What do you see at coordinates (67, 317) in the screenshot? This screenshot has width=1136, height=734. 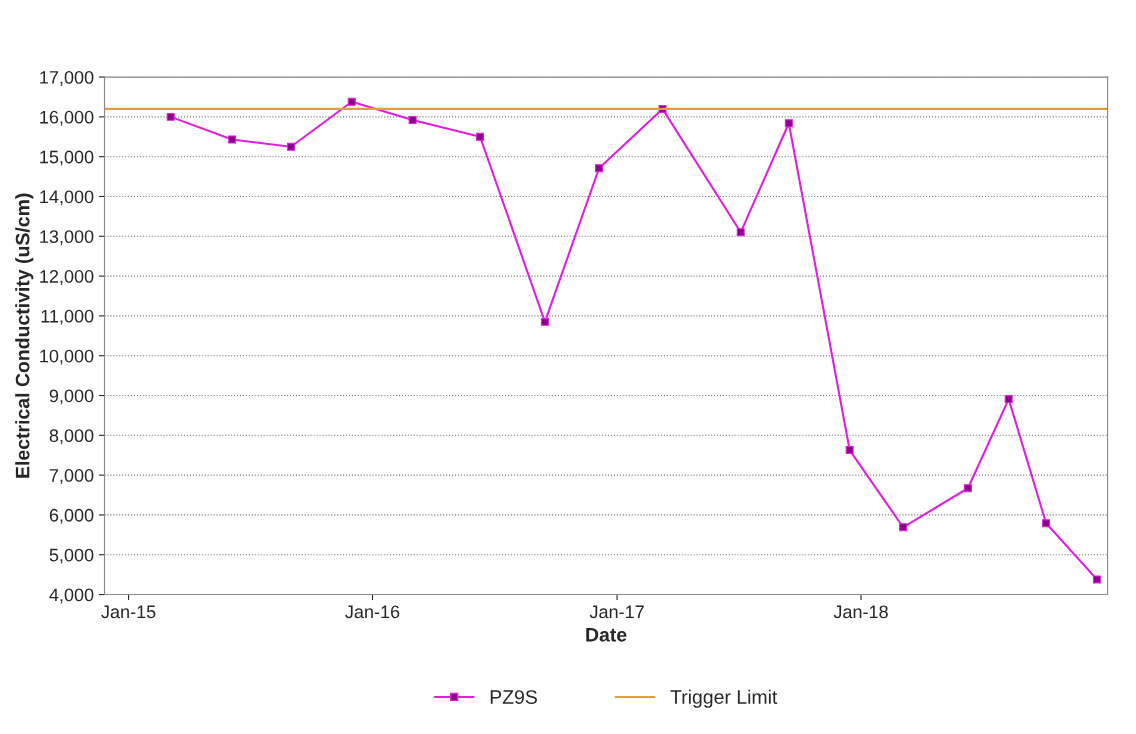 I see `y-tick-label: 11,000` at bounding box center [67, 317].